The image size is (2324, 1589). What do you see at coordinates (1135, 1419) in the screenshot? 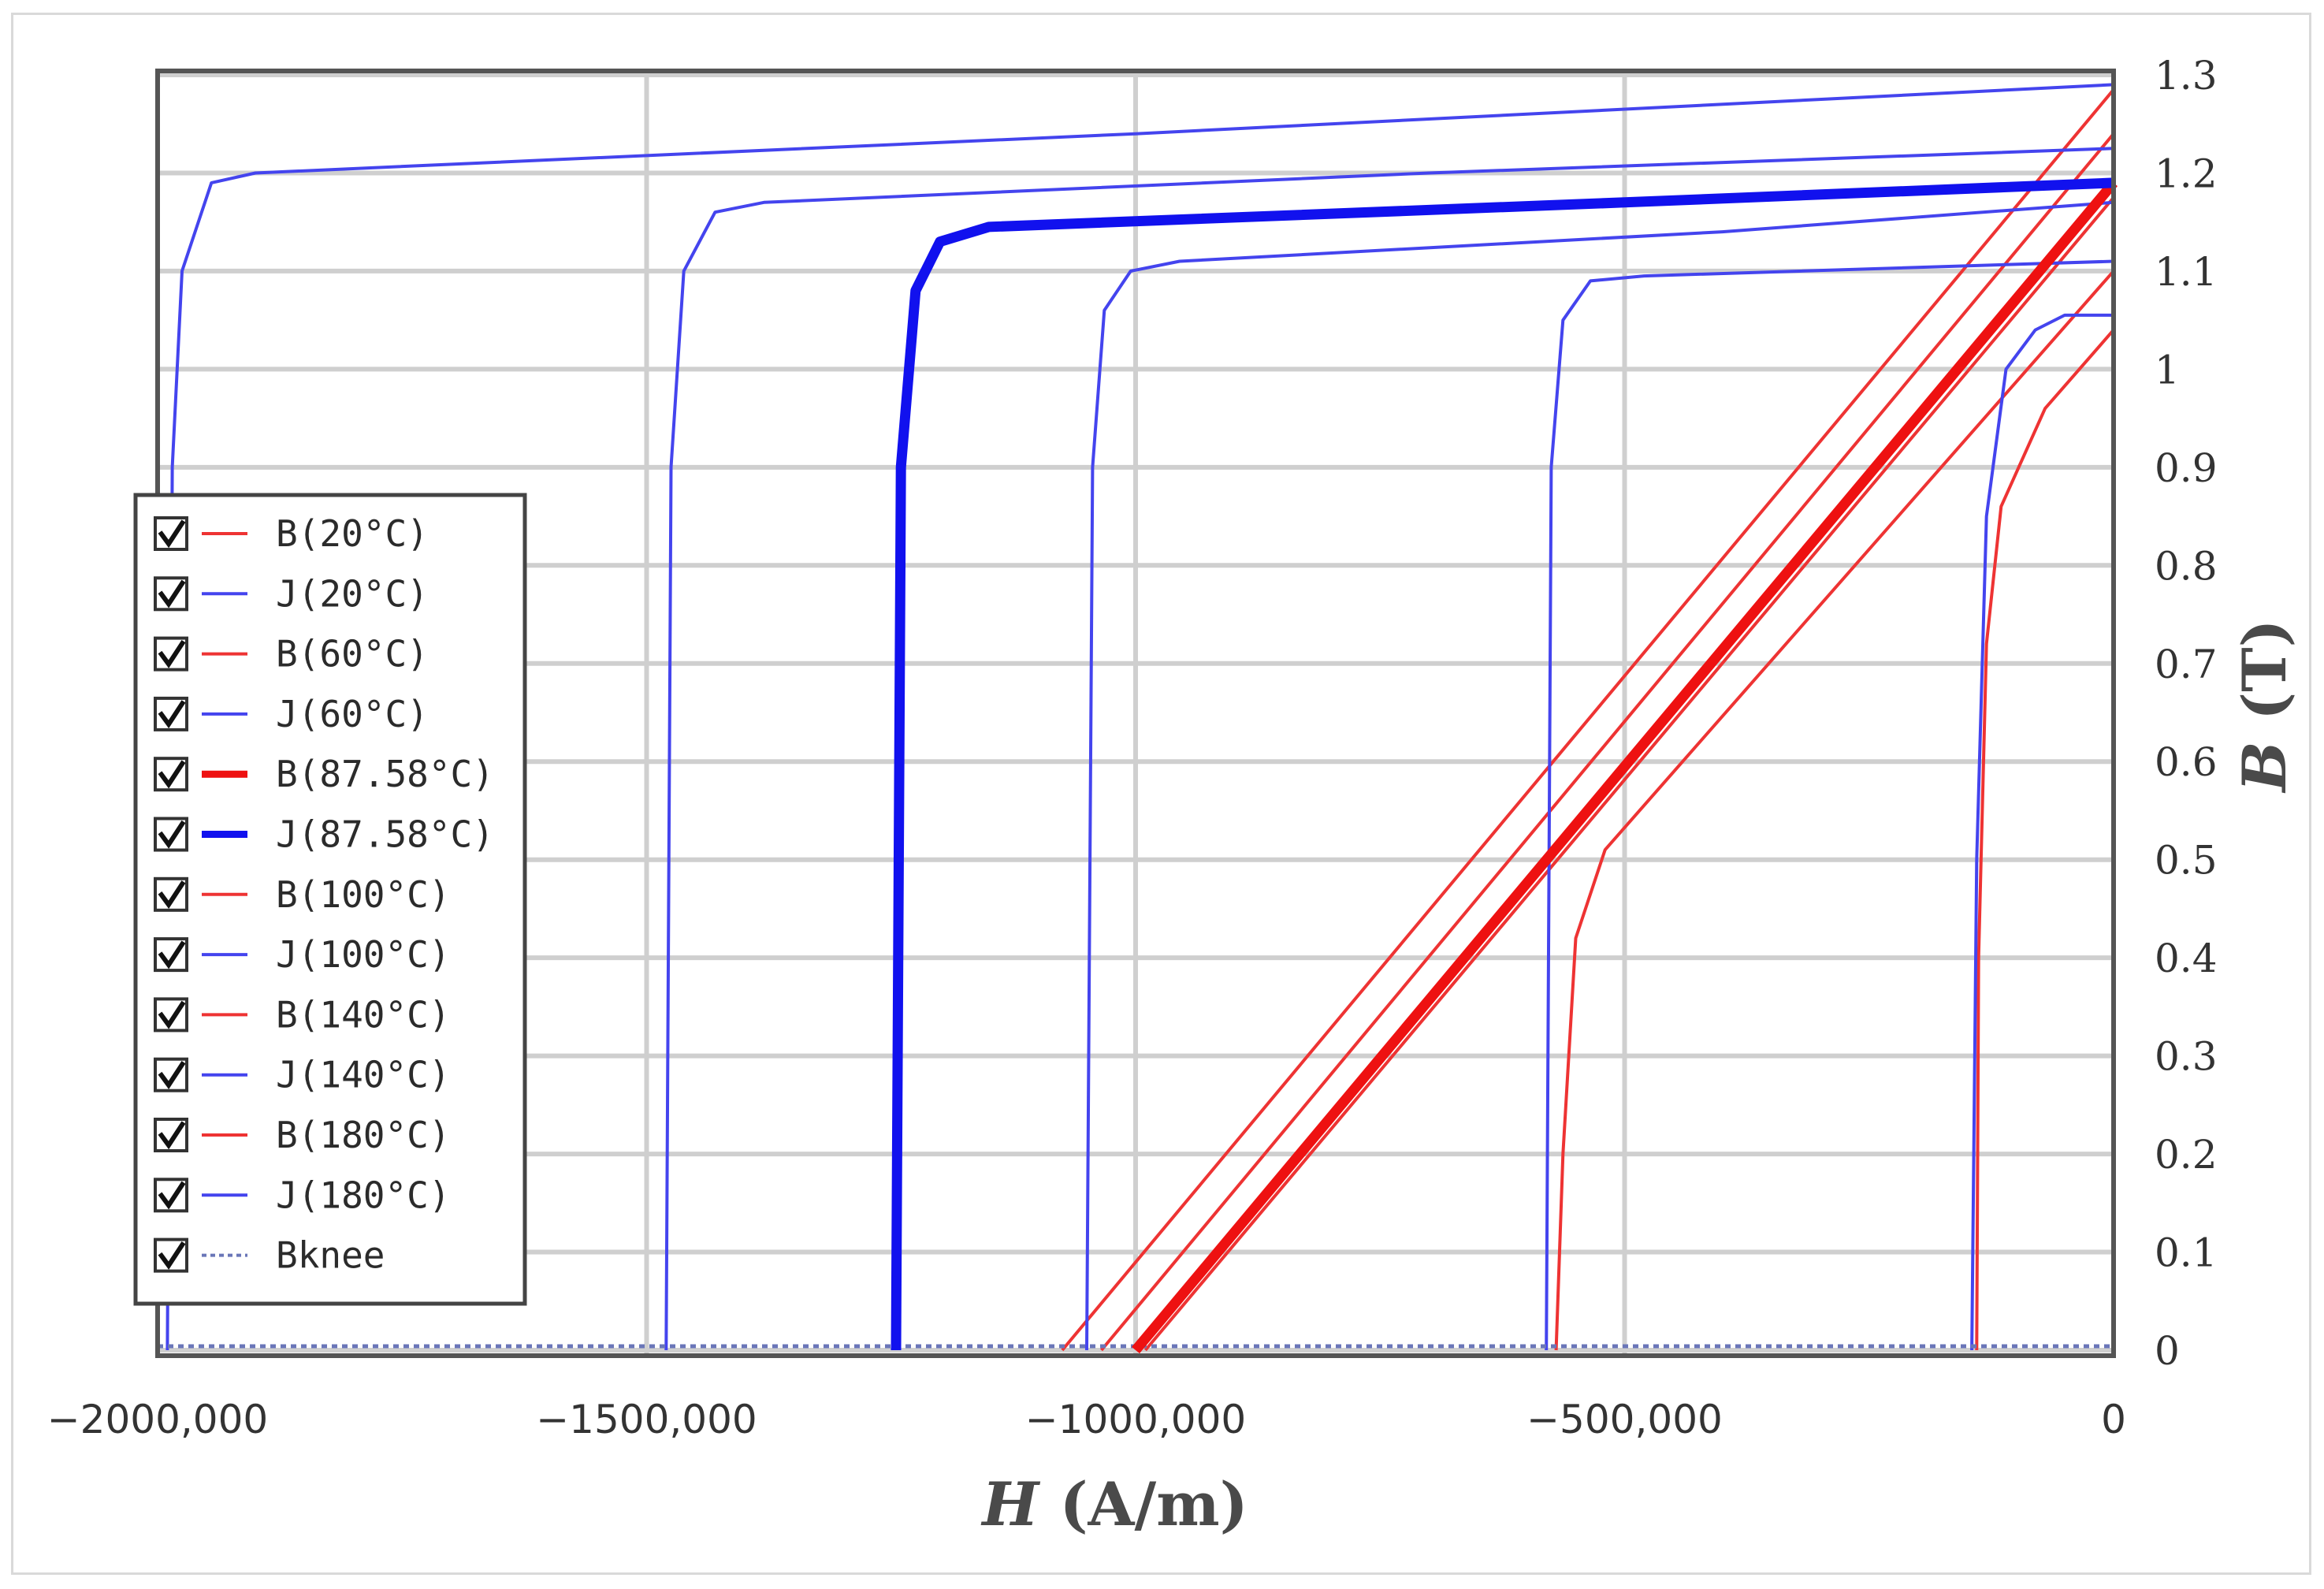
I see `x-tick-label: −1000,000` at bounding box center [1135, 1419].